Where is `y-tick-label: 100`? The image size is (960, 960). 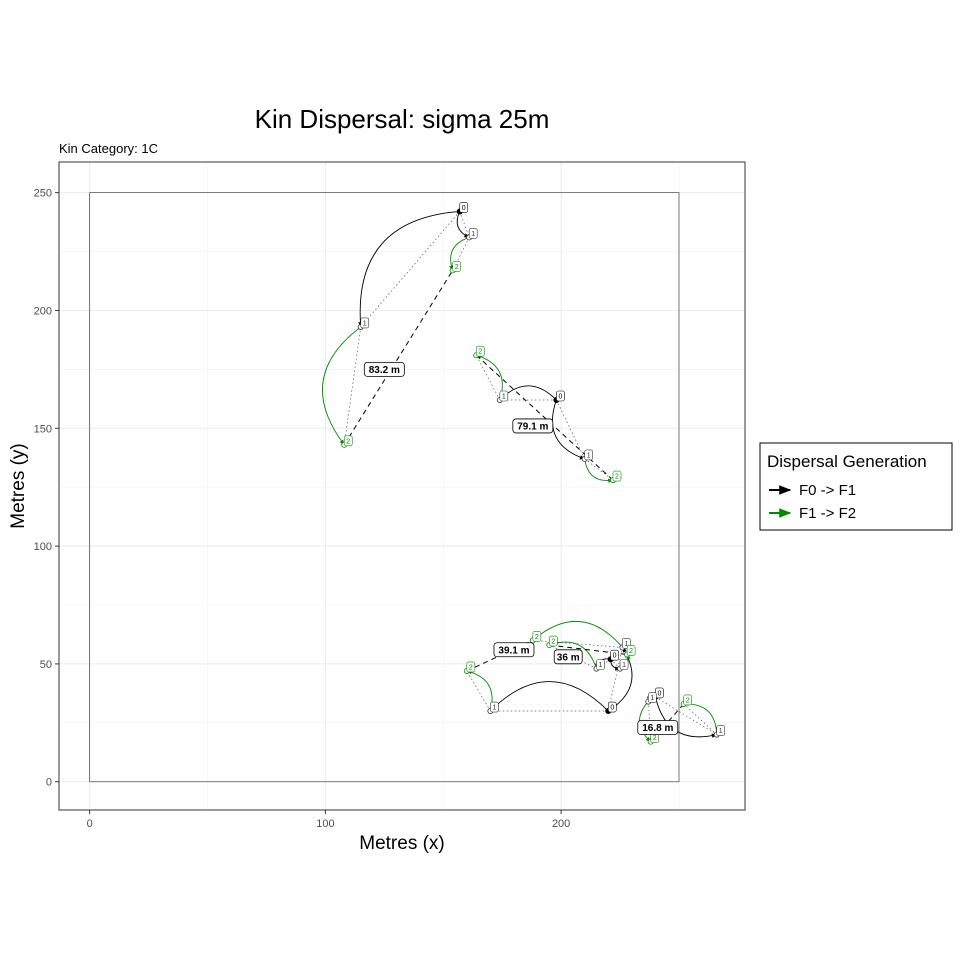 y-tick-label: 100 is located at coordinates (43, 547).